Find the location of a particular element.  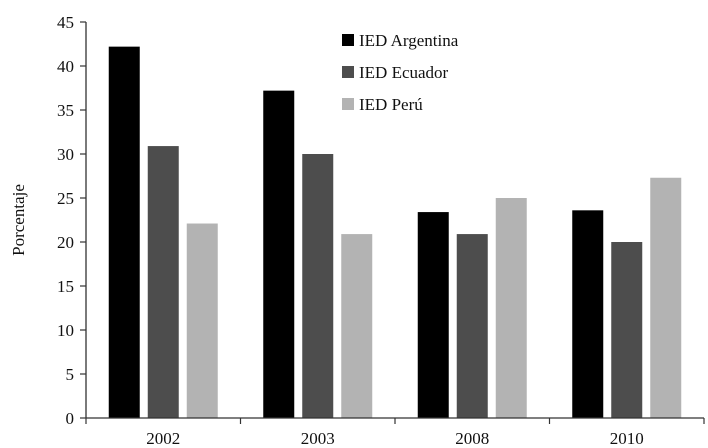

x-tick-label: 2003 is located at coordinates (318, 438).